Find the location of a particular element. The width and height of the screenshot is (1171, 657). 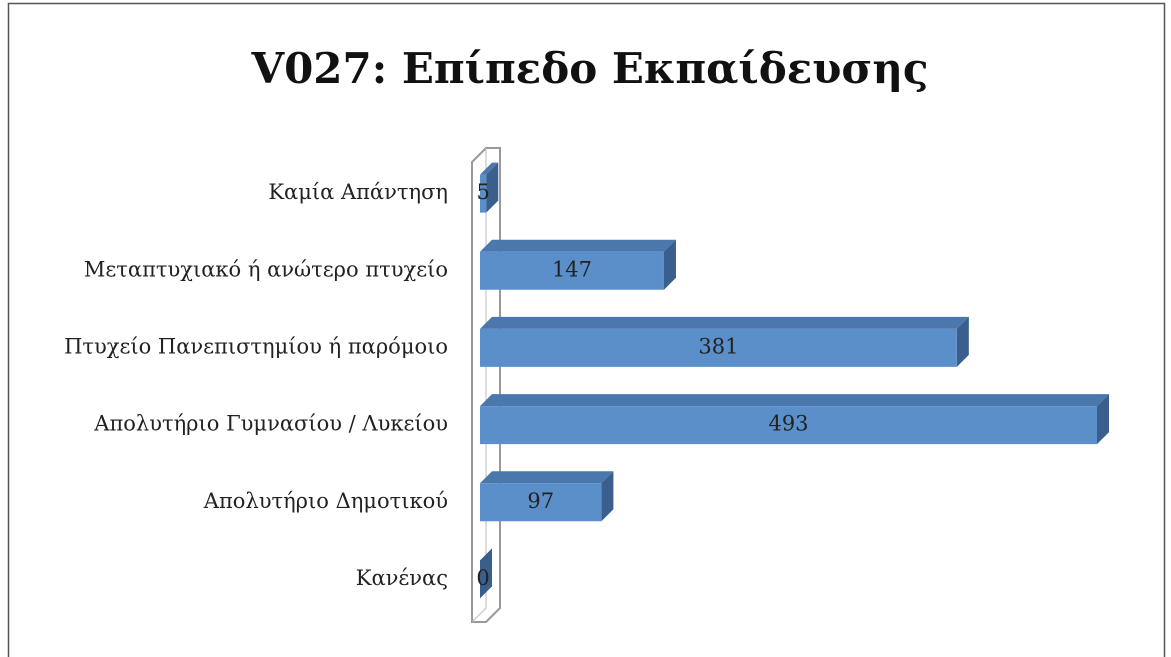

y-tick-label: Απολυτήριο Γυμνασίου / Λυκείου is located at coordinates (270, 424).